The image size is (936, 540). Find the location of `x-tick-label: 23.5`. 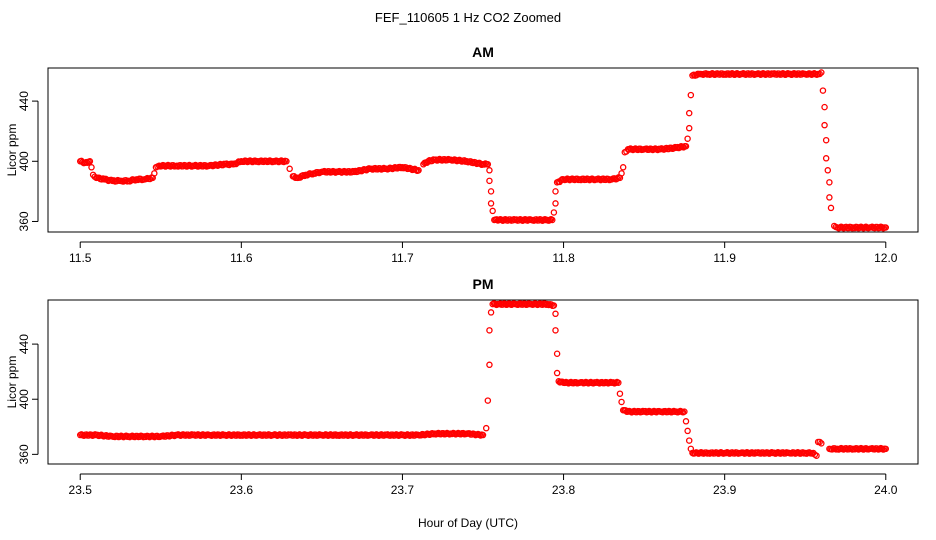

x-tick-label: 23.5 is located at coordinates (81, 490).